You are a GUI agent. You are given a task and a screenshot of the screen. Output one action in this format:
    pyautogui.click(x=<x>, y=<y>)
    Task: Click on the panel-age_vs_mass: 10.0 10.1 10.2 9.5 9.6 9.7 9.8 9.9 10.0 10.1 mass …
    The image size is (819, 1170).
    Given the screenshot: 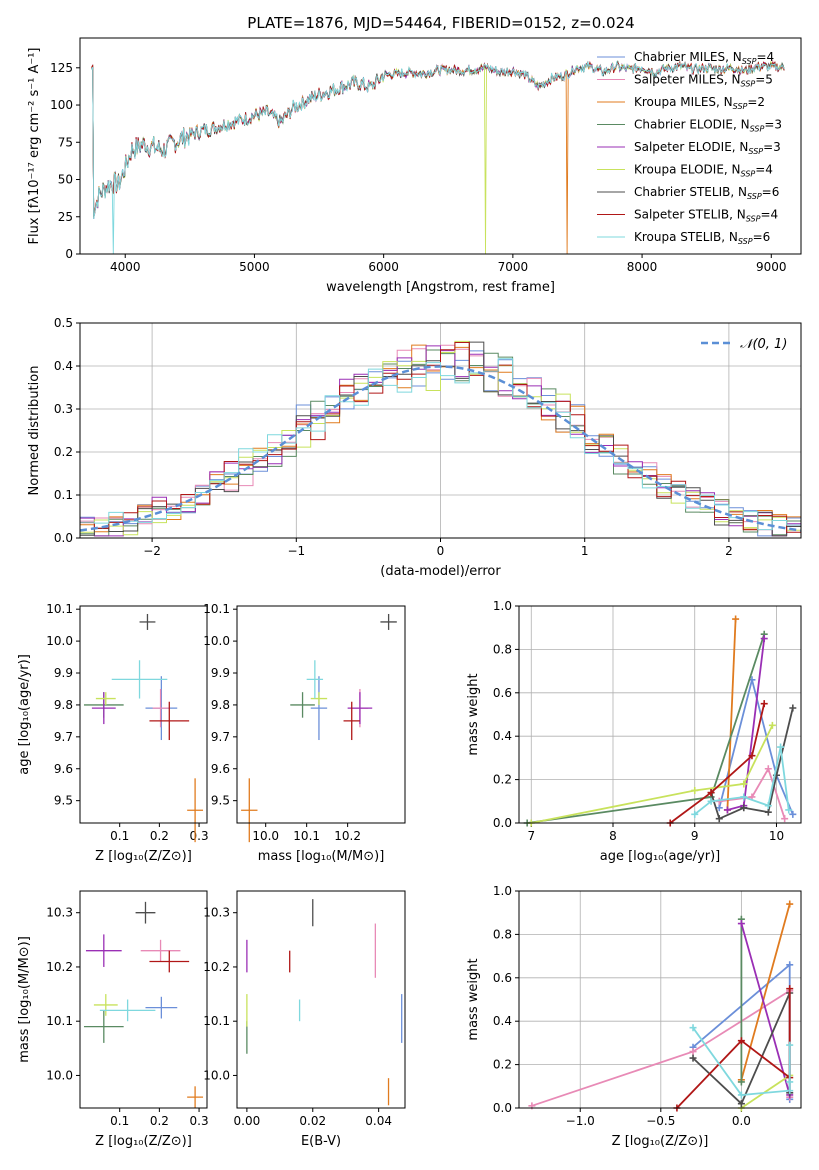 What is the action you would take?
    pyautogui.click(x=304, y=733)
    